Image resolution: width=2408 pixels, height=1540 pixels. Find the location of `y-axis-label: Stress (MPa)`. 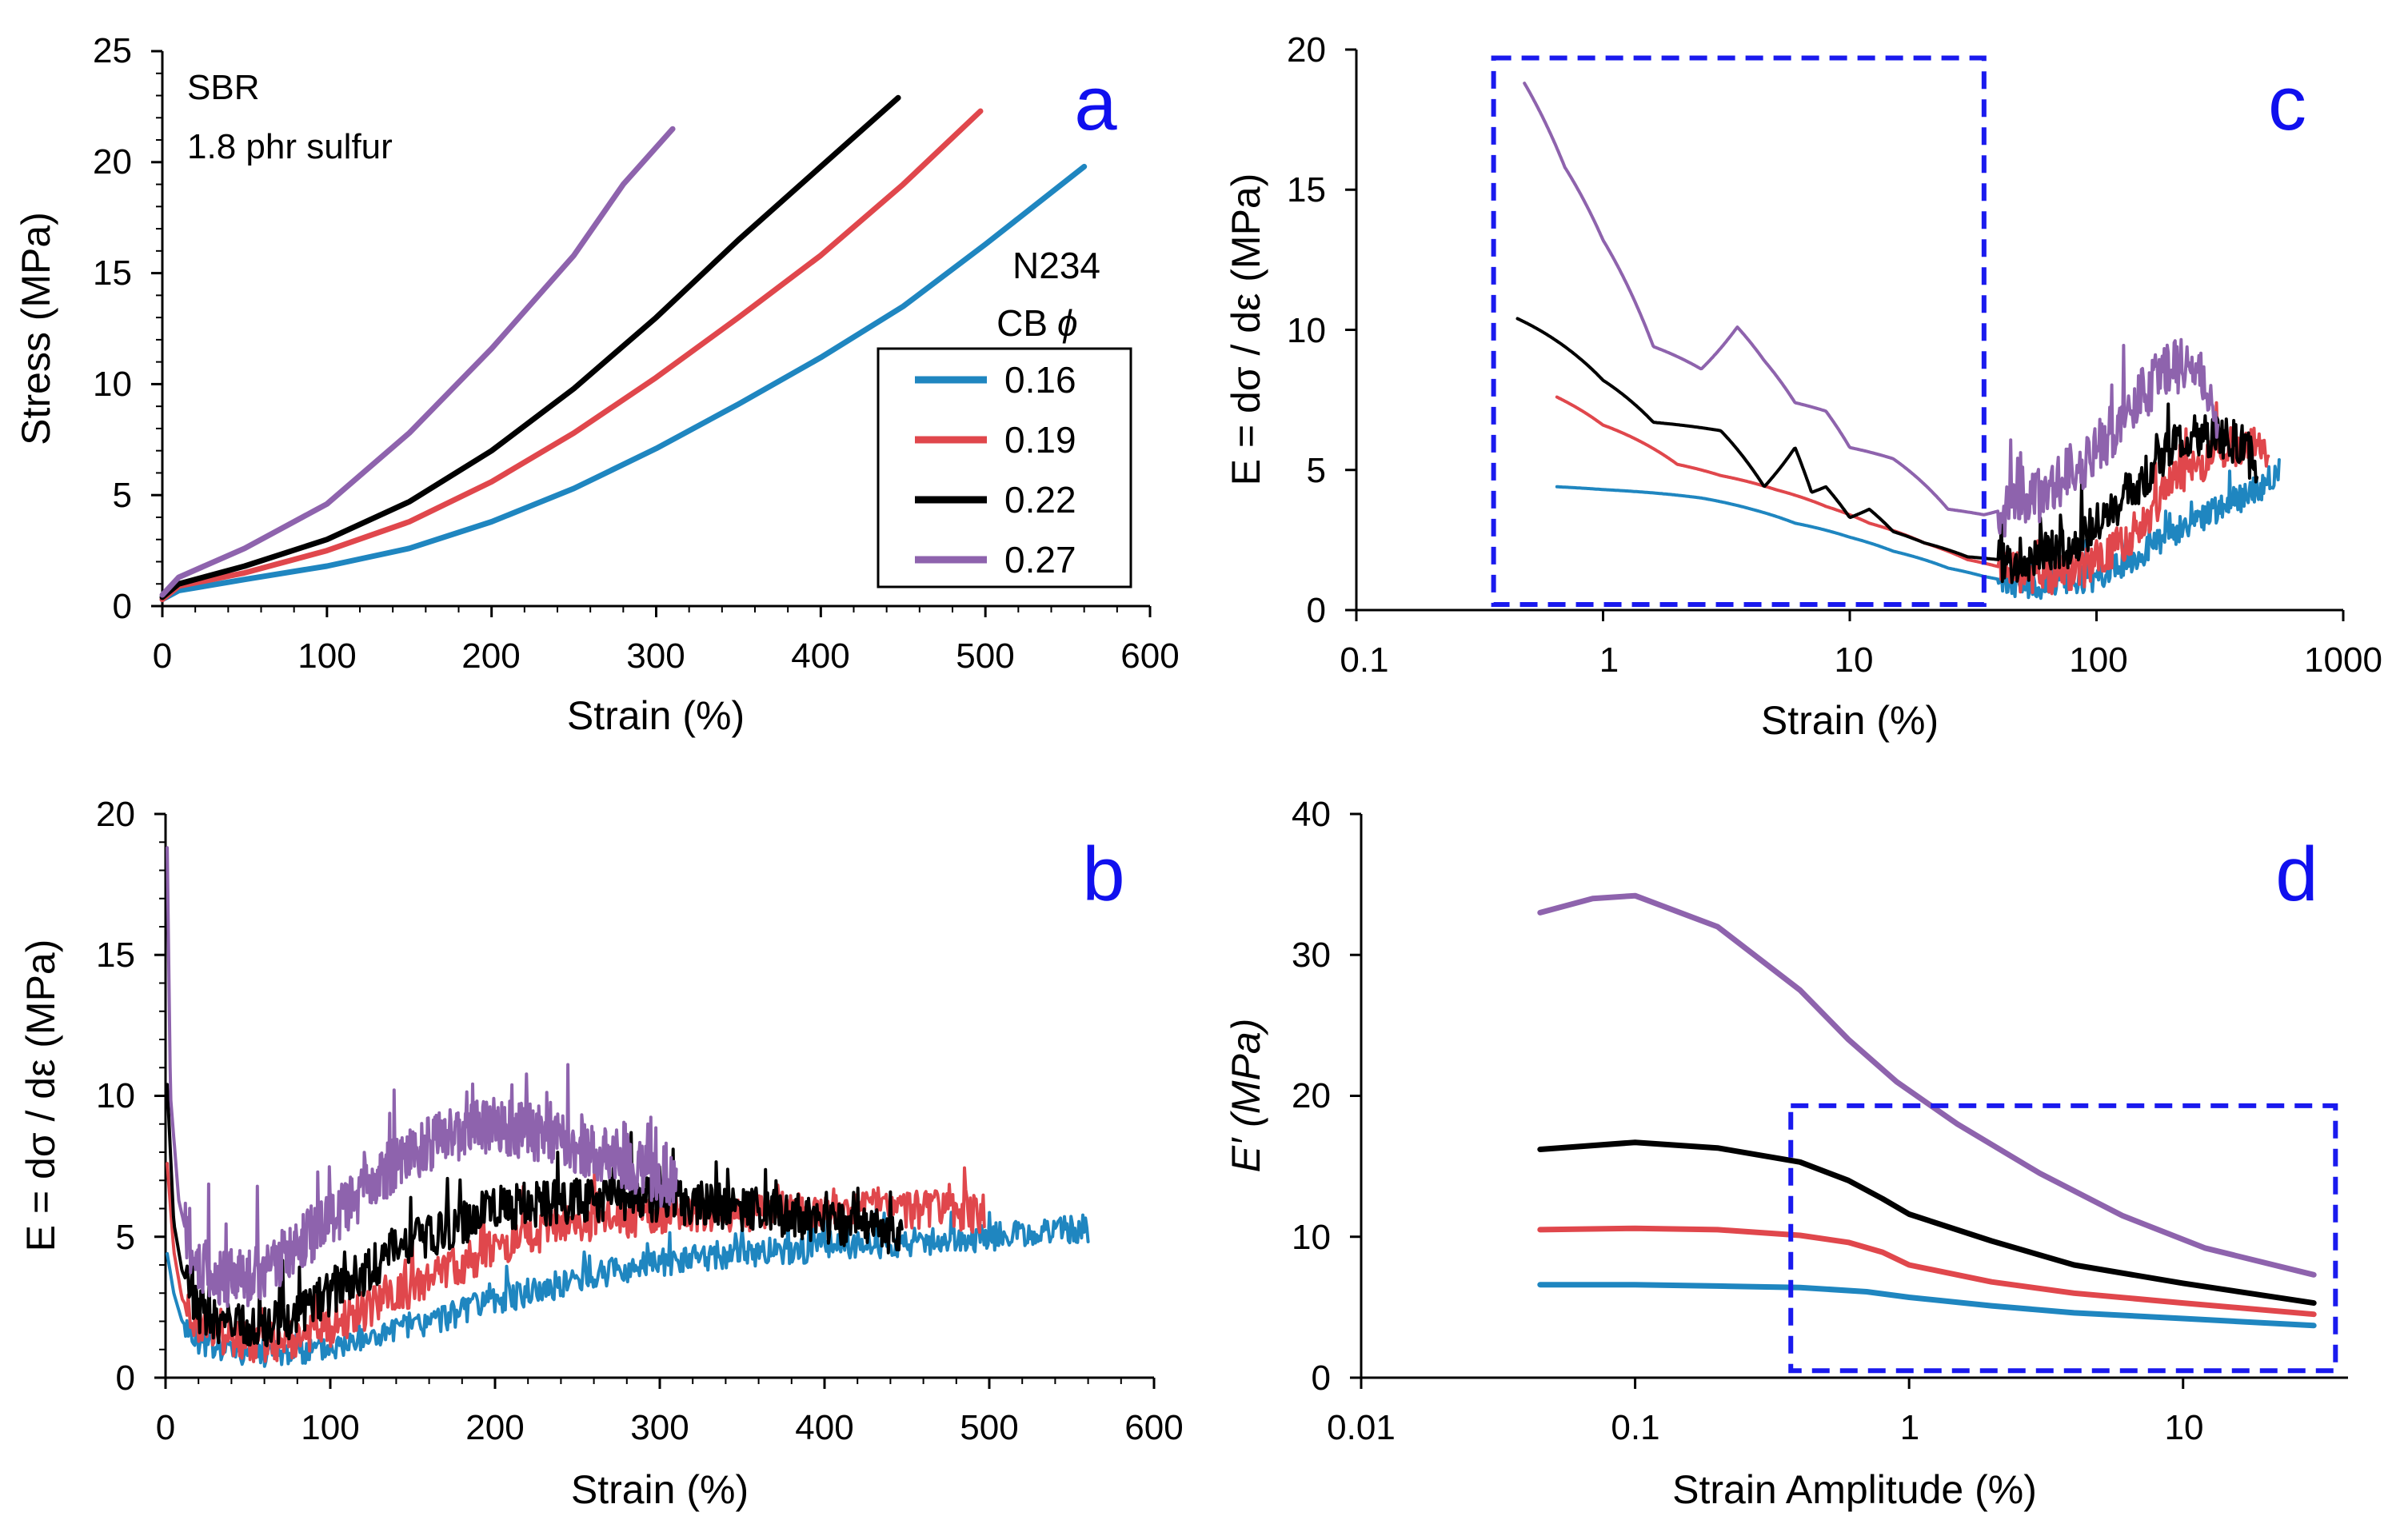

y-axis-label: Stress (MPa) is located at coordinates (36, 328).